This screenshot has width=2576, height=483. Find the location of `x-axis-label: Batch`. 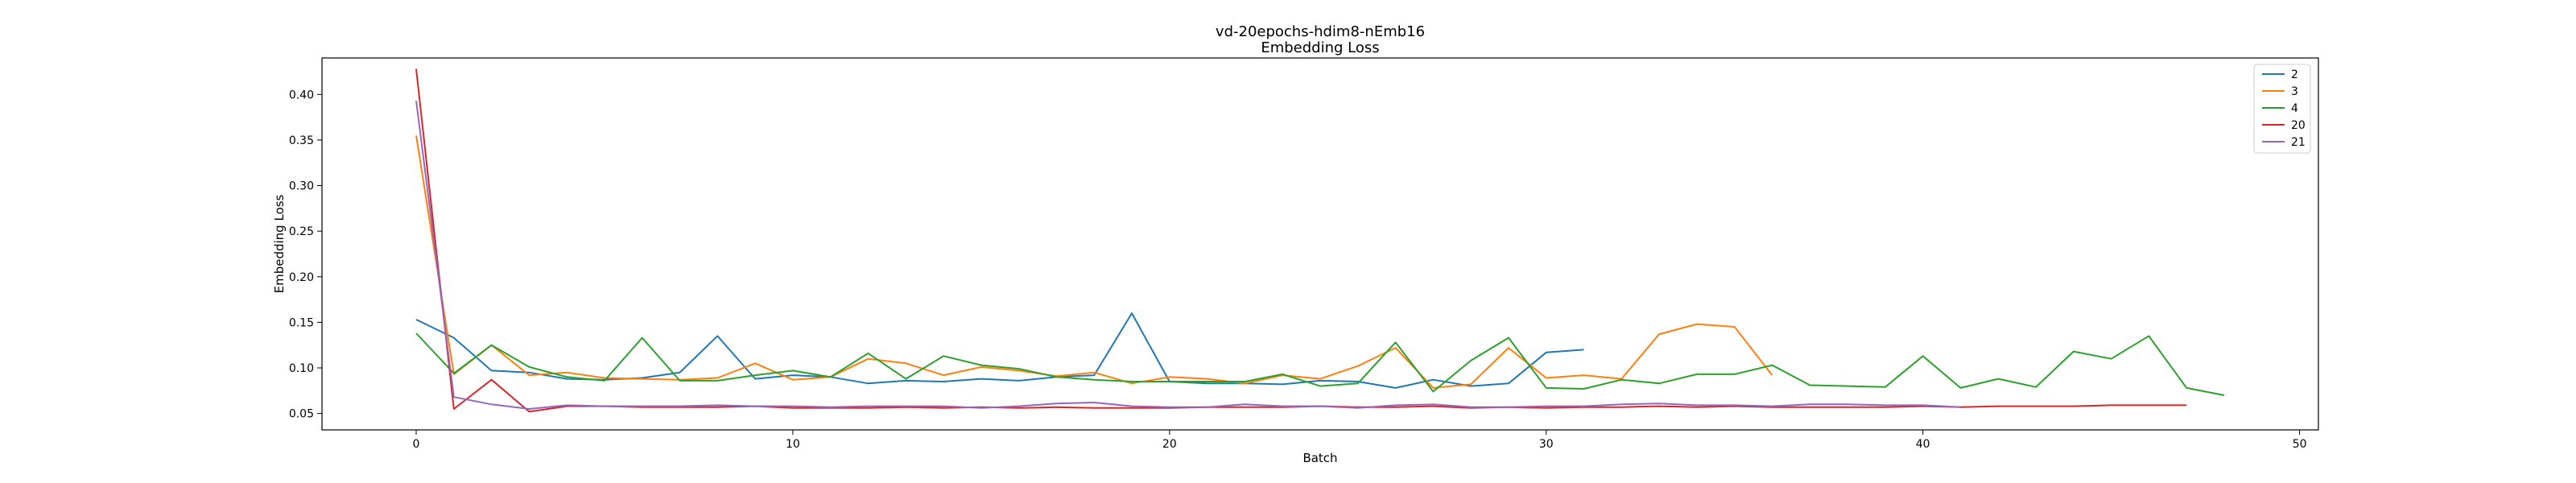

x-axis-label: Batch is located at coordinates (1319, 458).